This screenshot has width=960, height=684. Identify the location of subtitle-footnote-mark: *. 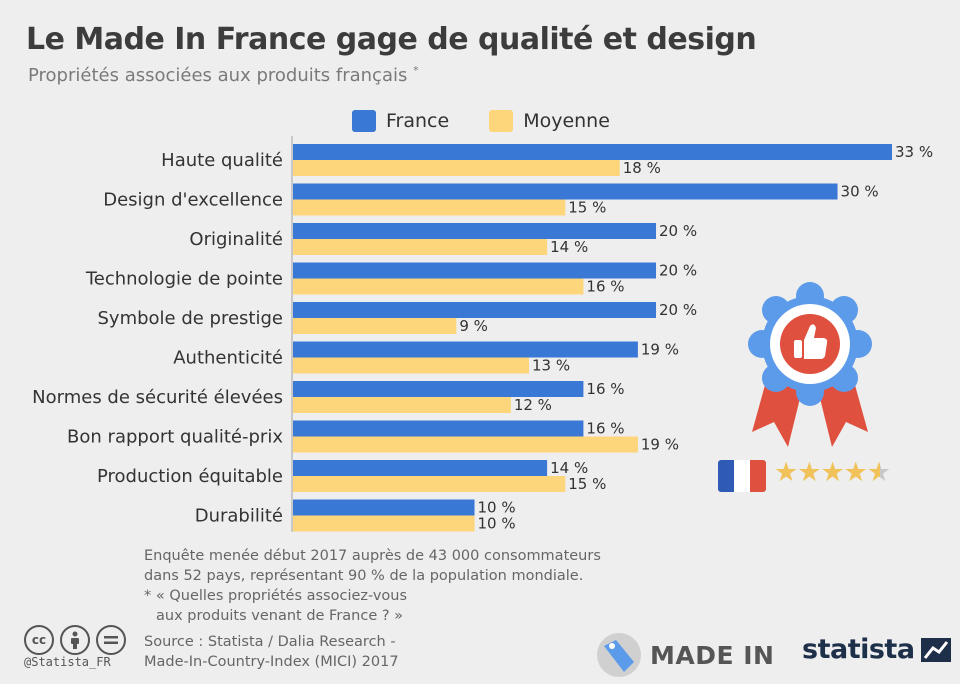
(416, 70).